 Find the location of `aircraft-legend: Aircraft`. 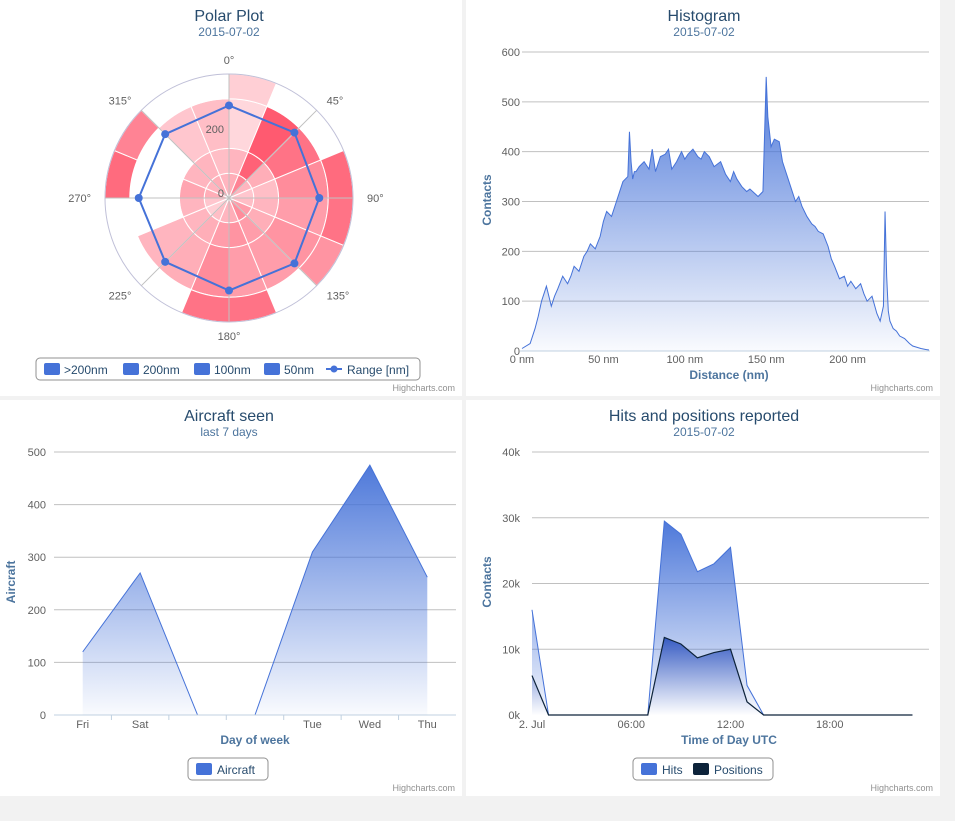

aircraft-legend: Aircraft is located at coordinates (228, 769).